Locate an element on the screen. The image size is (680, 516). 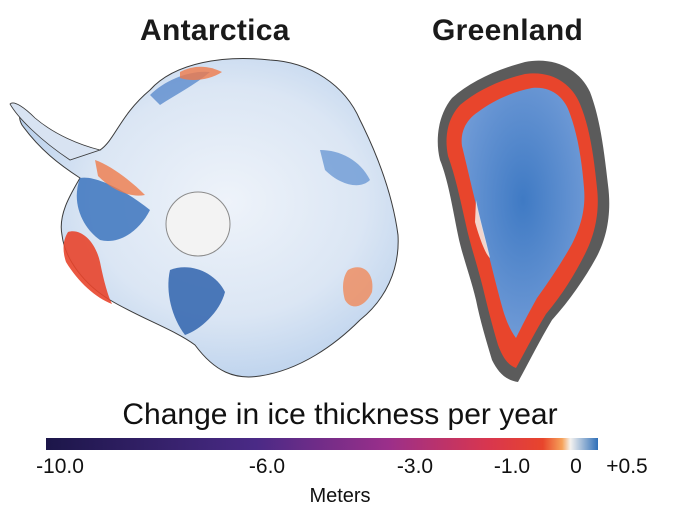
tick-label: 0 is located at coordinates (576, 466).